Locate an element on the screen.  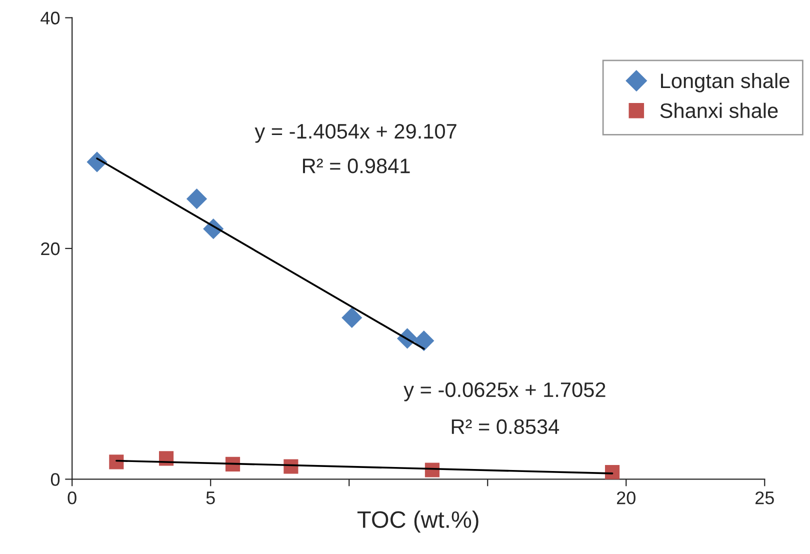
x-tick-label: 5 is located at coordinates (210, 498).